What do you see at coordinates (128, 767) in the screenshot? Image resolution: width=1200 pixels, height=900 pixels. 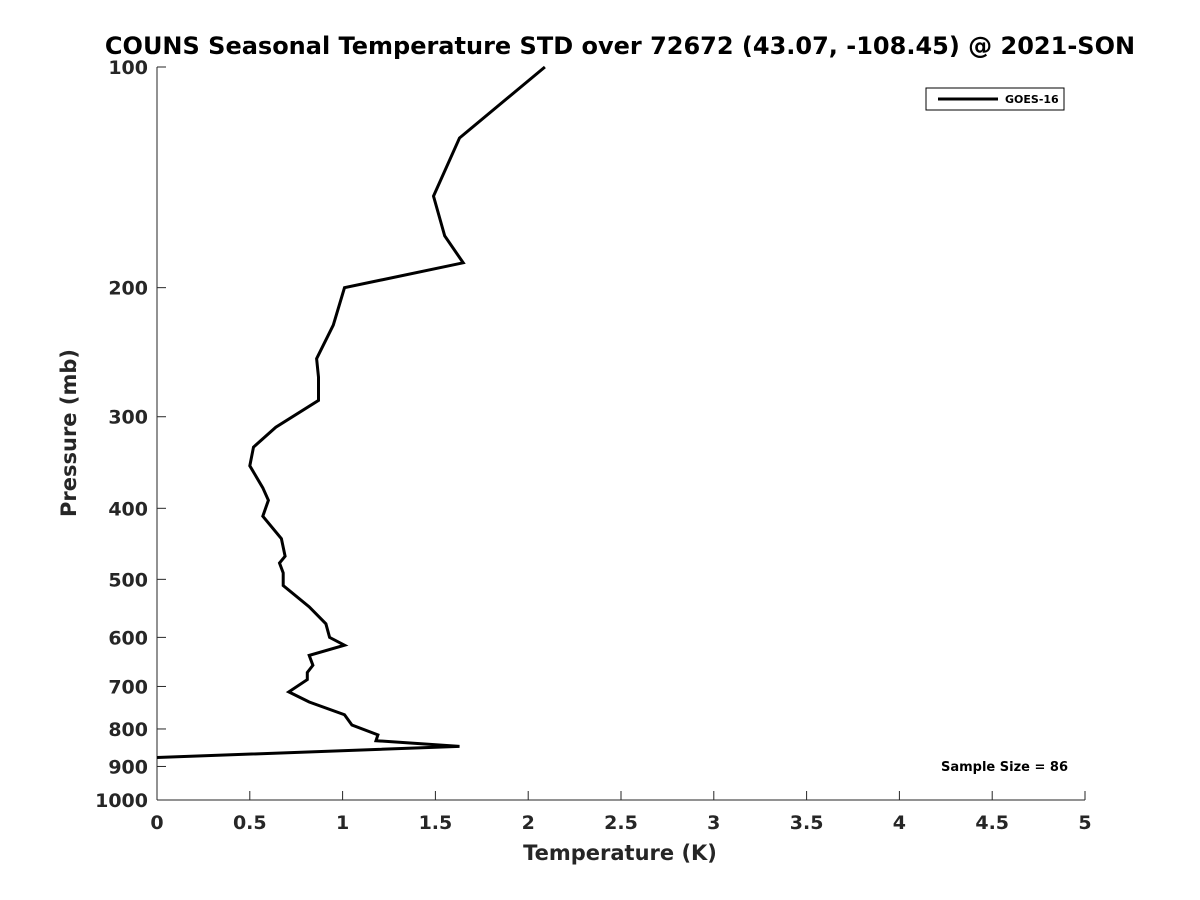 I see `y-tick-label: 900` at bounding box center [128, 767].